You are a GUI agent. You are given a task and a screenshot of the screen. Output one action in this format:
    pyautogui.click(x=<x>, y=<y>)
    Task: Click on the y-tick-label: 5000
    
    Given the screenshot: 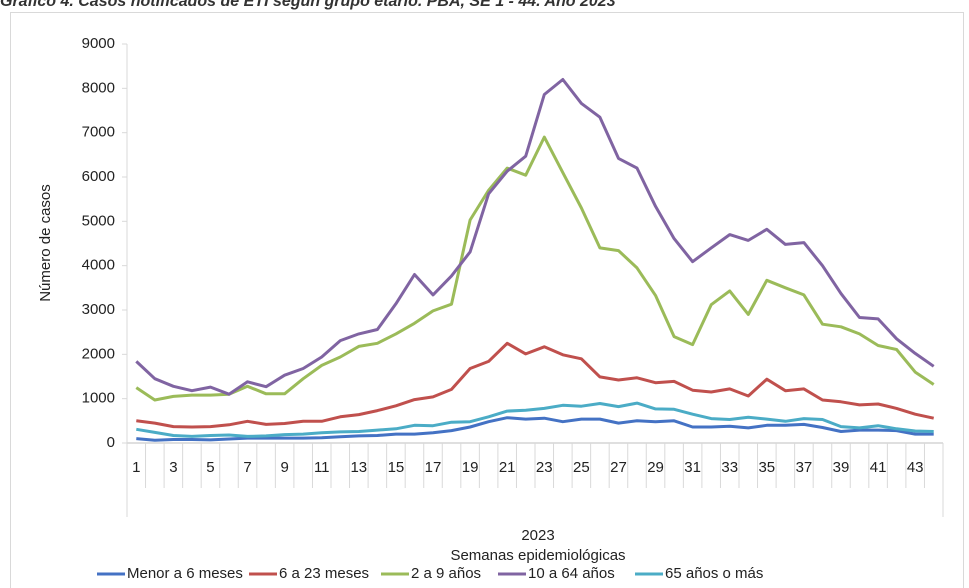 What is the action you would take?
    pyautogui.click(x=98, y=220)
    